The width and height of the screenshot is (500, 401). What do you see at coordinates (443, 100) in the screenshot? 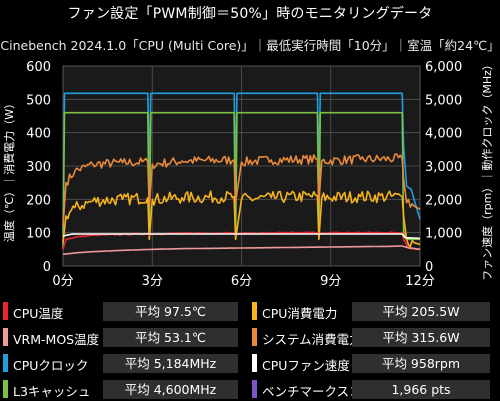
I see `y-tick-right: 5,000` at bounding box center [443, 100].